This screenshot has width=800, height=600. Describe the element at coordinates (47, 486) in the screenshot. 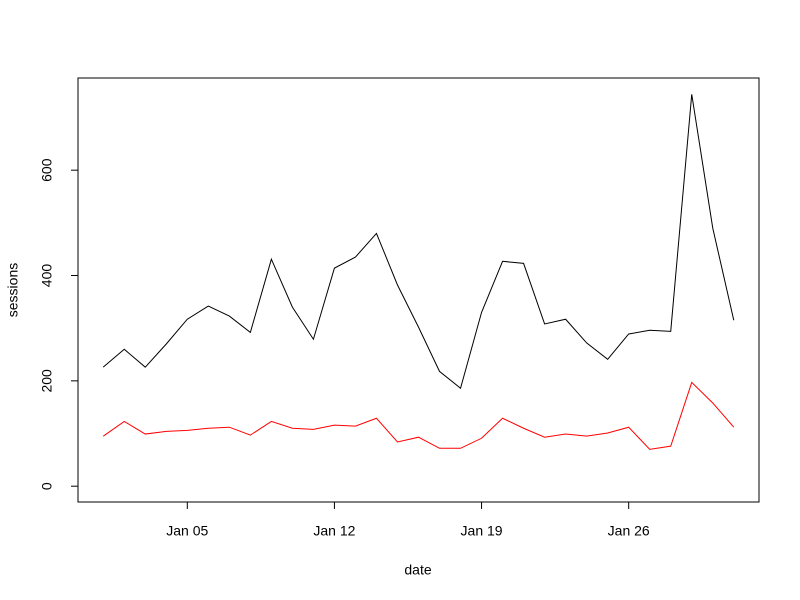

I see `y-tick-label: 0` at that location.